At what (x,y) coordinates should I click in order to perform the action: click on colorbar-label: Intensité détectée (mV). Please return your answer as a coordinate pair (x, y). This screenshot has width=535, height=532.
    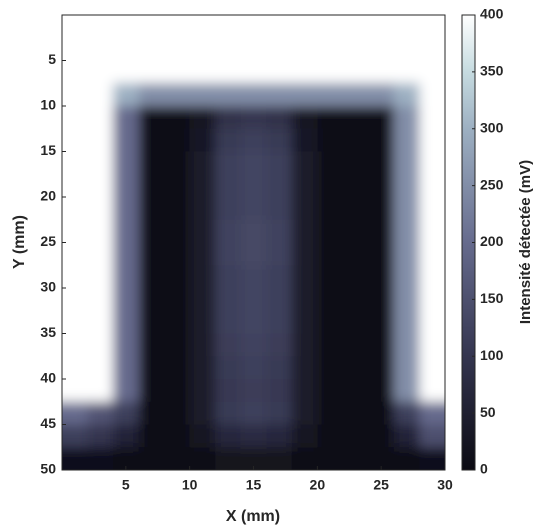
    Looking at the image, I should click on (525, 242).